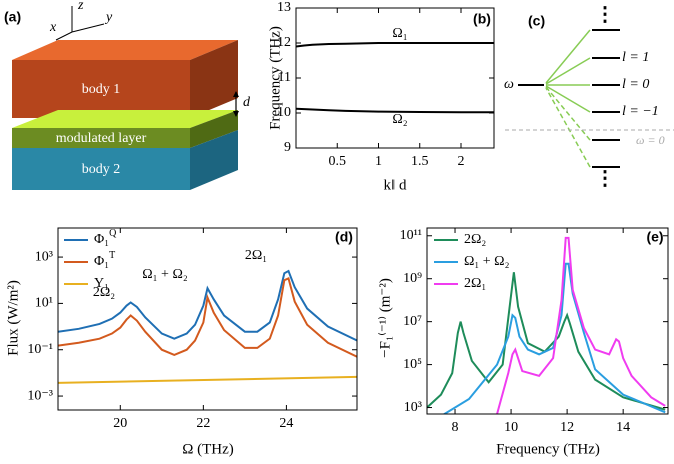 This screenshot has width=674, height=464. I want to click on x-tick-label: 22, so click(203, 423).